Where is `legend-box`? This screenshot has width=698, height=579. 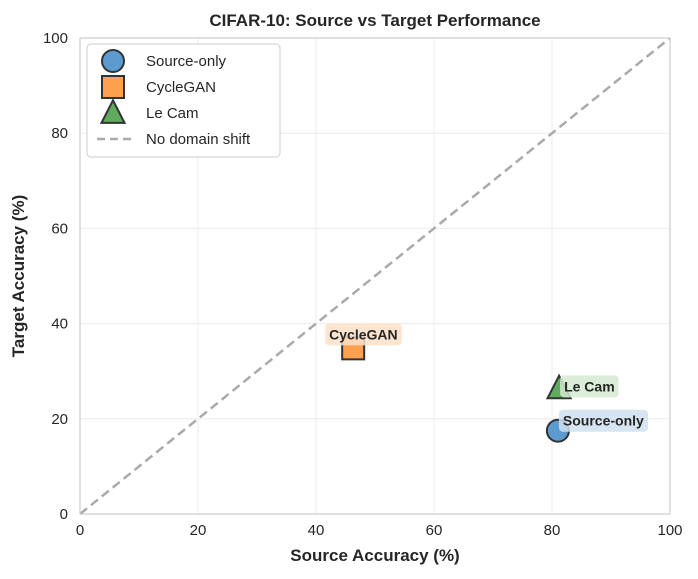
legend-box is located at coordinates (183, 100).